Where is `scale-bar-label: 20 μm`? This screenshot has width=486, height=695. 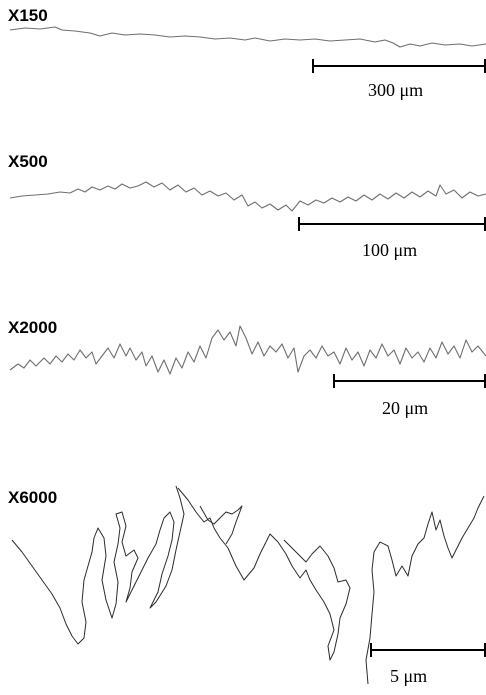
scale-bar-label: 20 μm is located at coordinates (405, 408).